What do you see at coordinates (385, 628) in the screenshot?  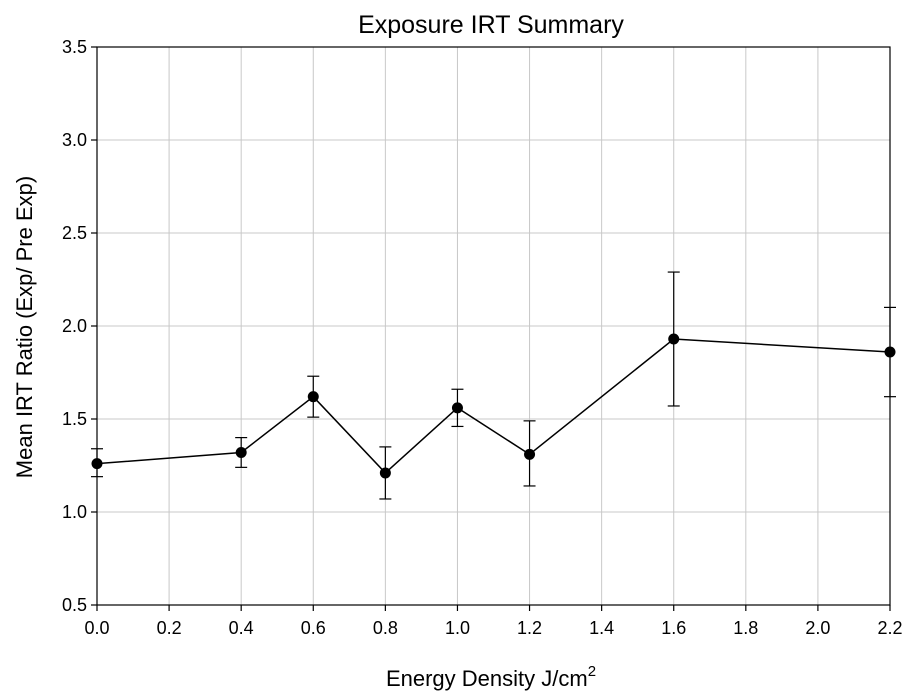 I see `x-tick-label: 0.8` at bounding box center [385, 628].